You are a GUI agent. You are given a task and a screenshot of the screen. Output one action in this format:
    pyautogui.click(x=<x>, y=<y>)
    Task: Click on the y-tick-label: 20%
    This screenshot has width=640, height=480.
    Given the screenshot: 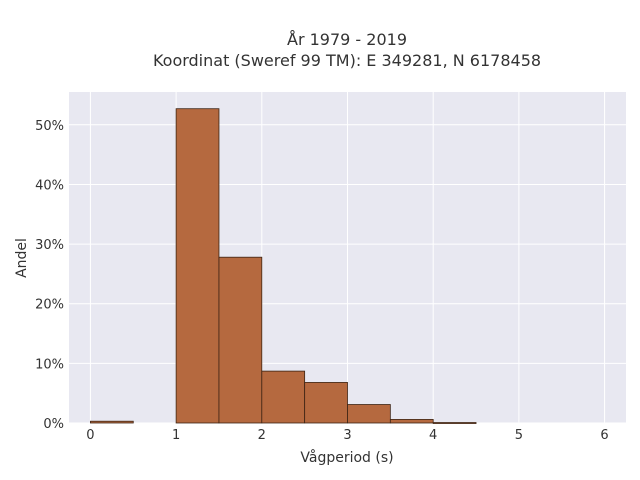 What is the action you would take?
    pyautogui.click(x=49, y=305)
    